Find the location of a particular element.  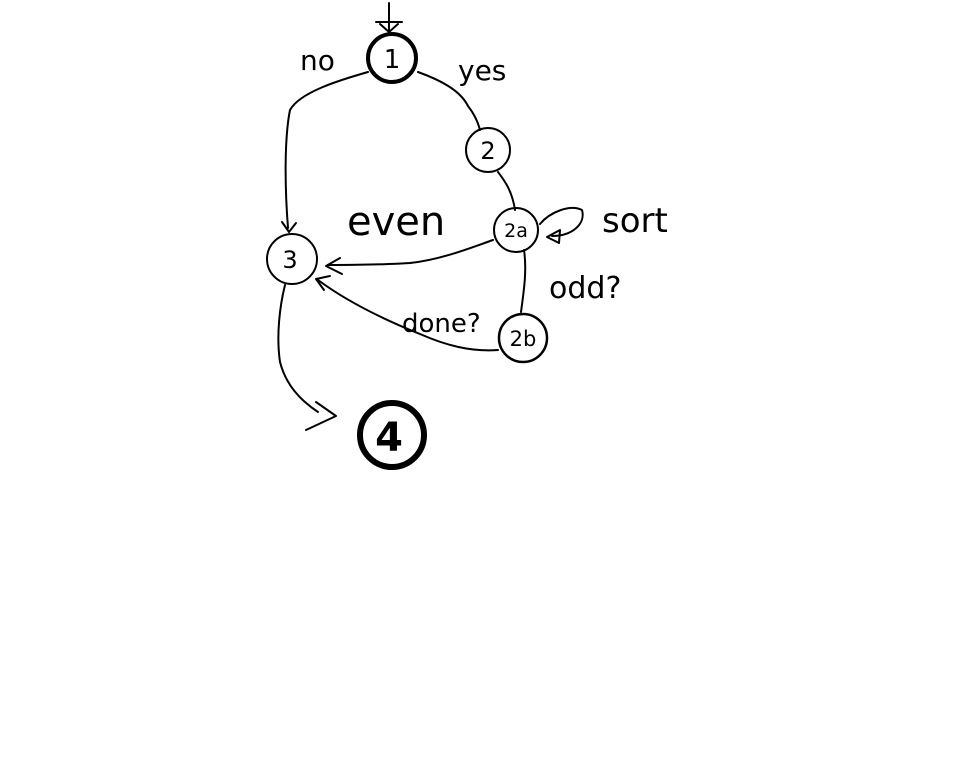

edge-2b-to-3-arrowhead is located at coordinates (323, 283).